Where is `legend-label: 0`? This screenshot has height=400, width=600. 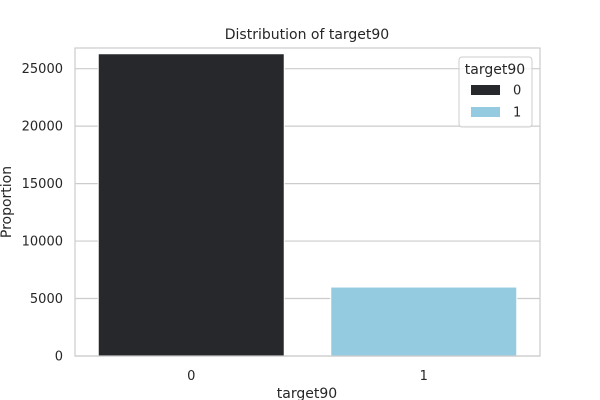 legend-label: 0 is located at coordinates (517, 91).